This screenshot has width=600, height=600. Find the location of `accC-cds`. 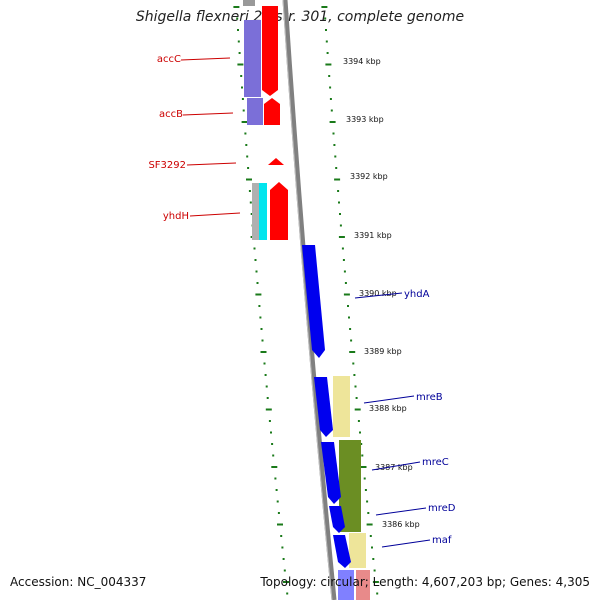

accC-cds is located at coordinates (270, 51).